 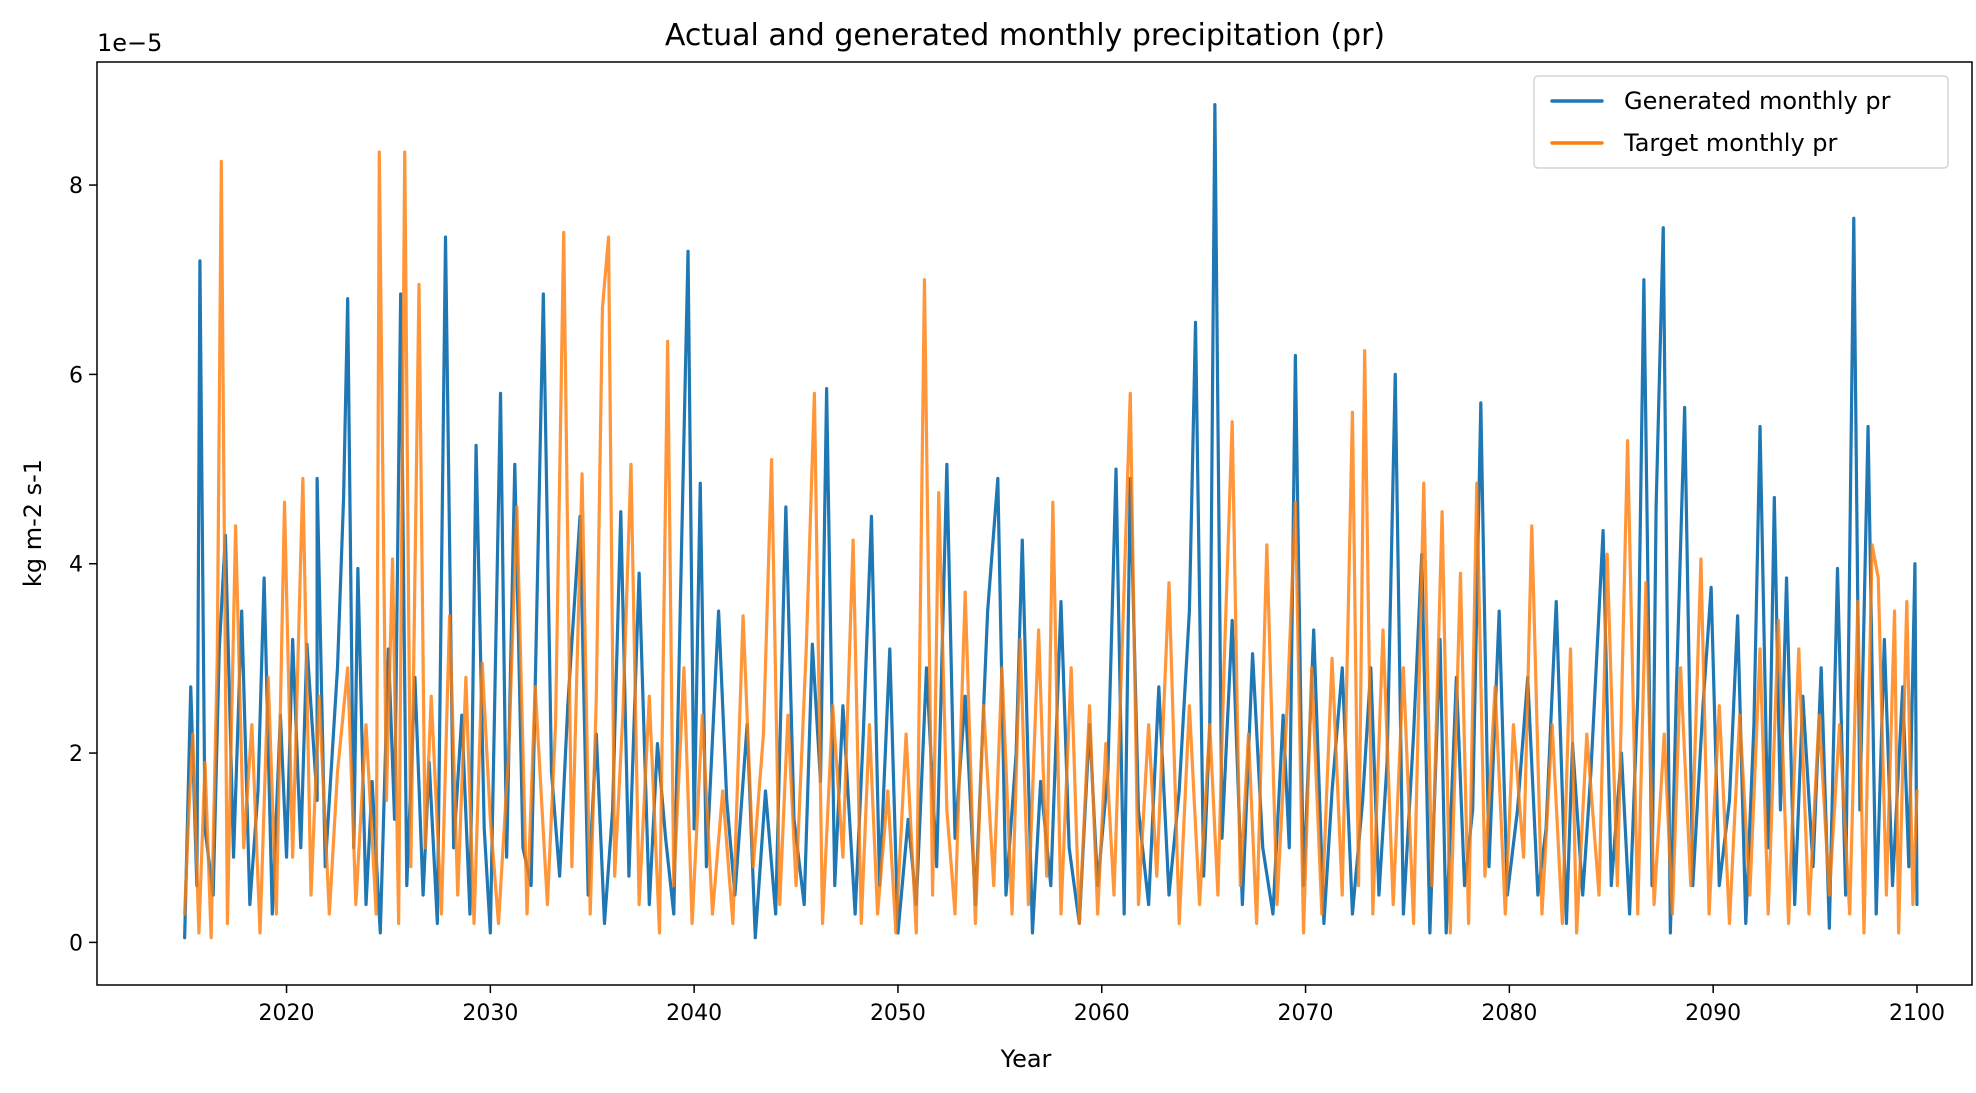 What do you see at coordinates (76, 375) in the screenshot?
I see `y-tick-label-3: 6` at bounding box center [76, 375].